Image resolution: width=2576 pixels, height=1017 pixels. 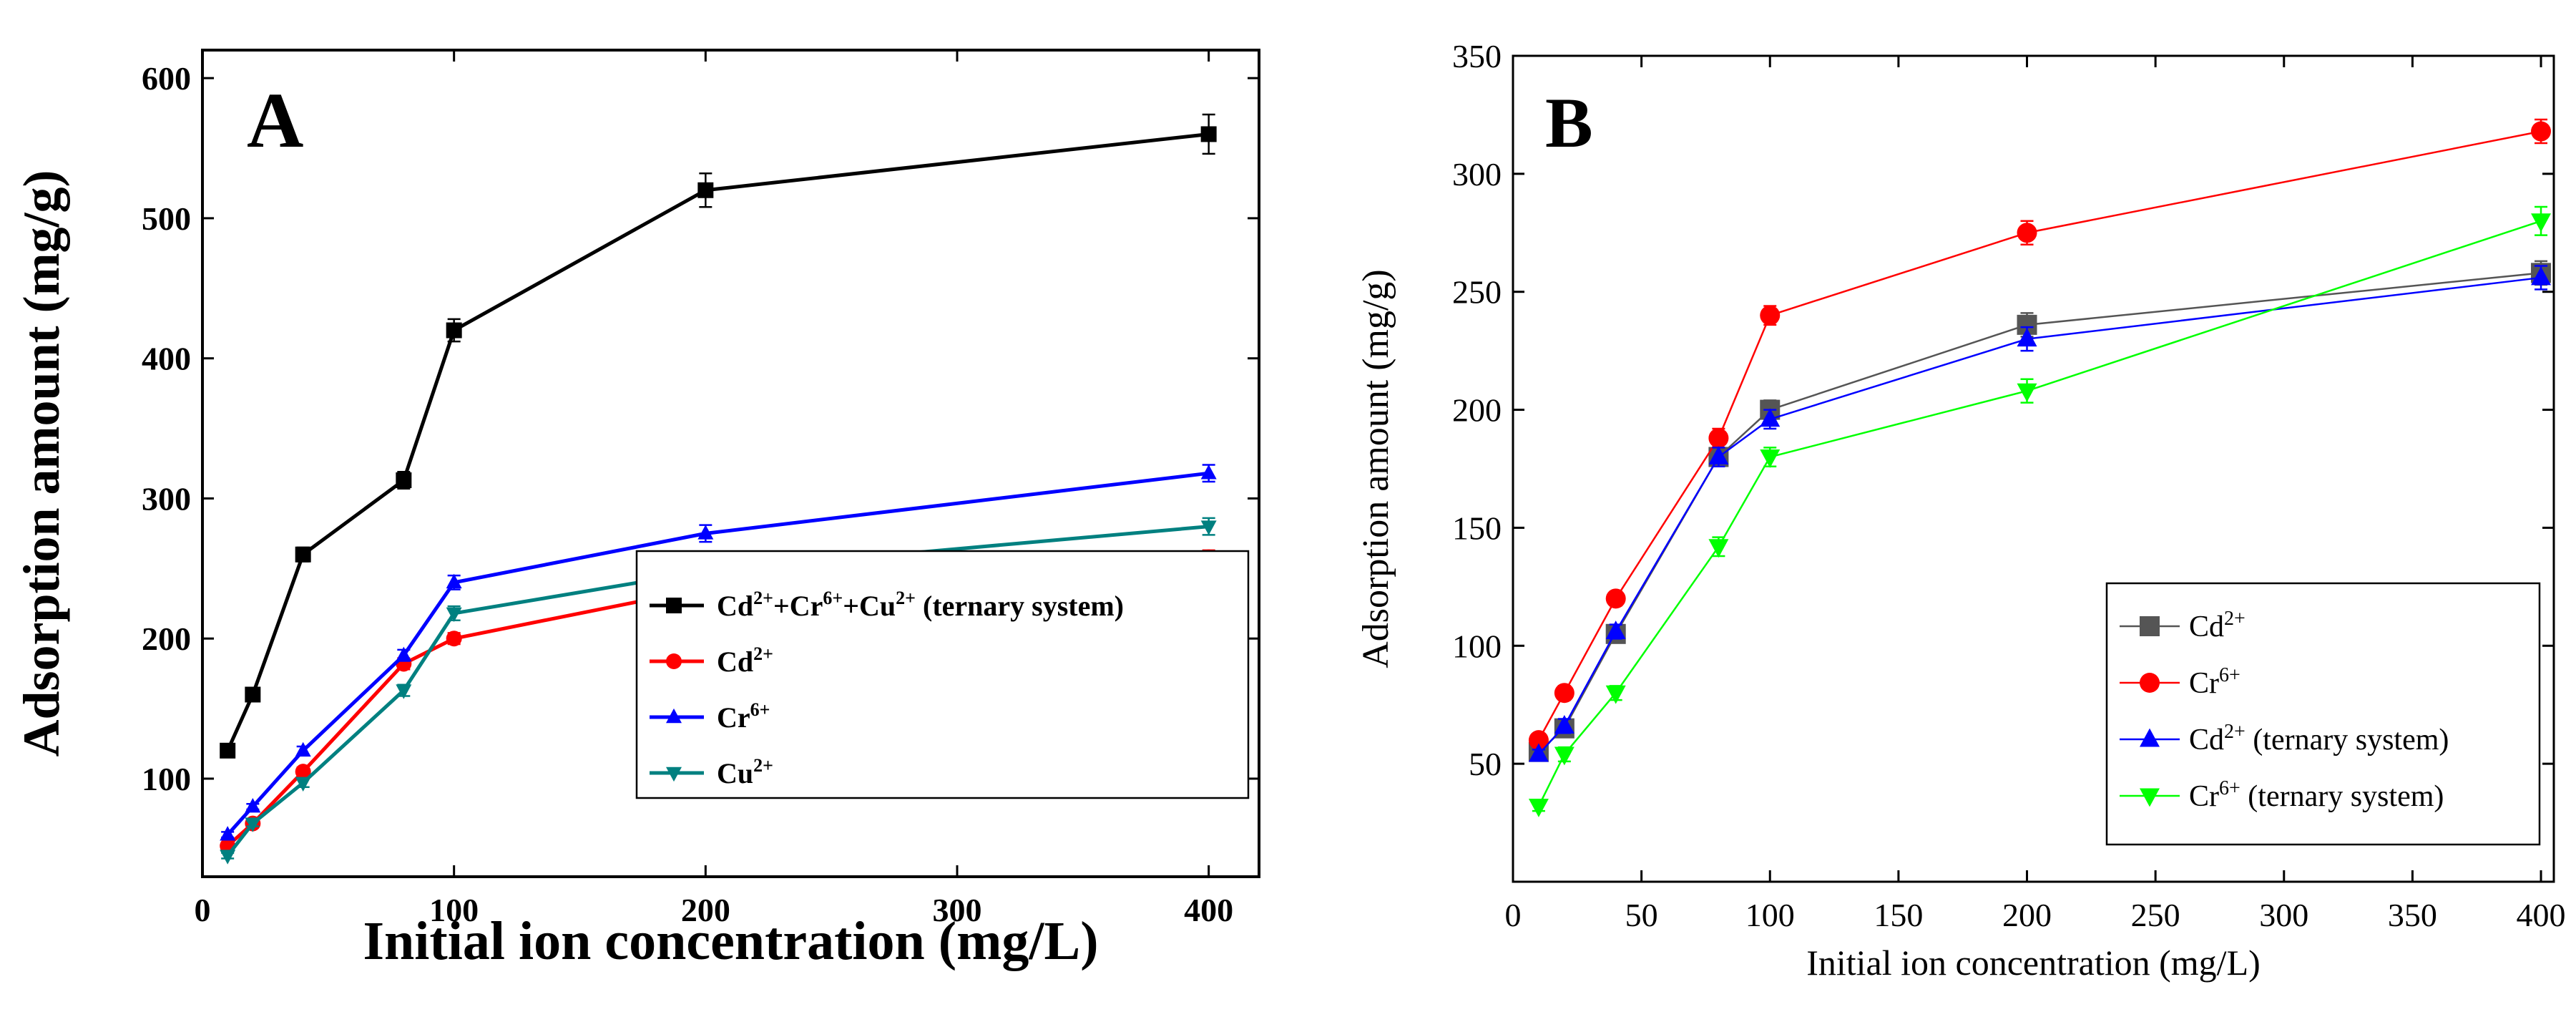 I want to click on y-axis-label: Adsorption amount (mg/g), so click(x=1376, y=468).